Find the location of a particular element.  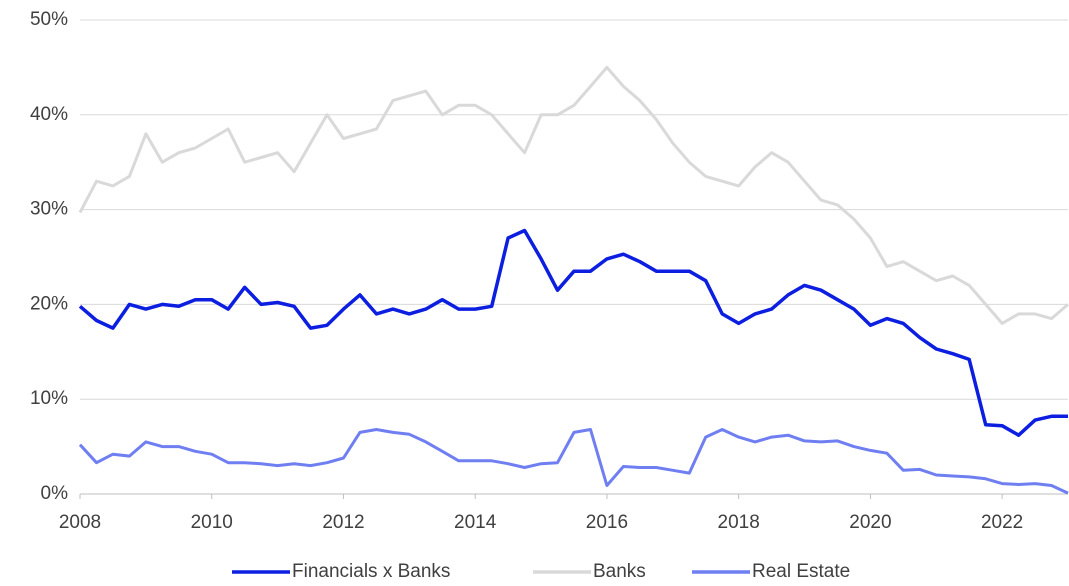

legend-label: Real Estate is located at coordinates (801, 571).